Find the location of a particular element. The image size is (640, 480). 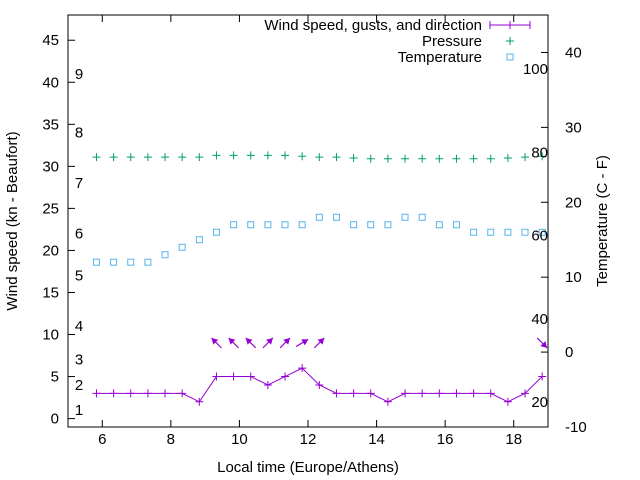

x-tick-label: 8 is located at coordinates (171, 439).